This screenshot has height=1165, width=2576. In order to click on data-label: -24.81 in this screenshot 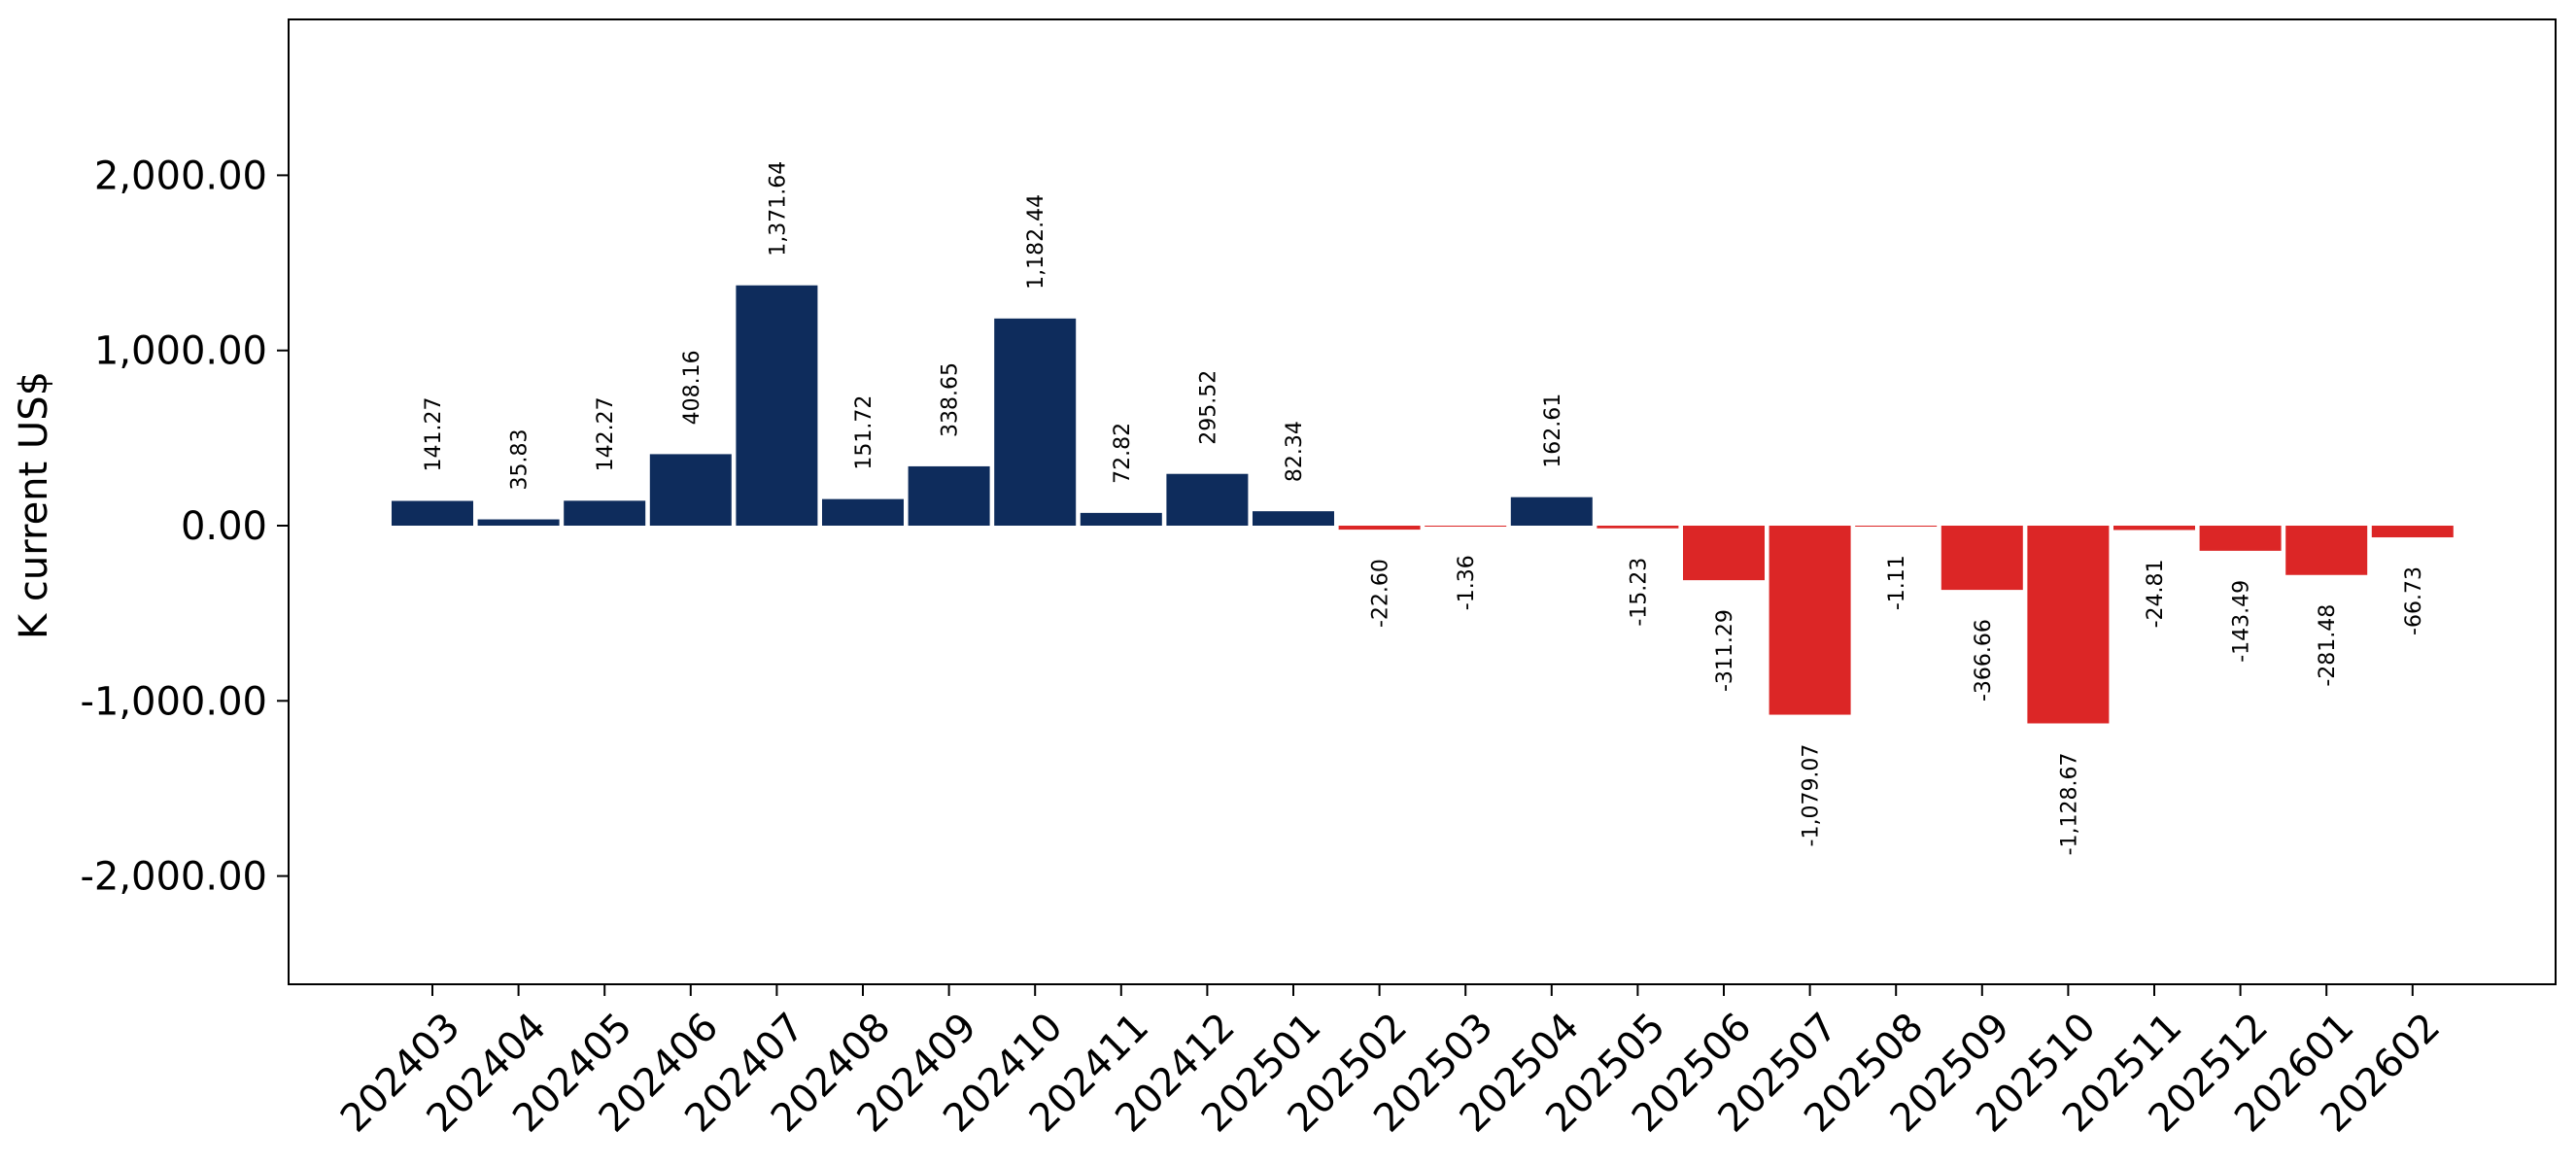, I will do `click(2156, 594)`.